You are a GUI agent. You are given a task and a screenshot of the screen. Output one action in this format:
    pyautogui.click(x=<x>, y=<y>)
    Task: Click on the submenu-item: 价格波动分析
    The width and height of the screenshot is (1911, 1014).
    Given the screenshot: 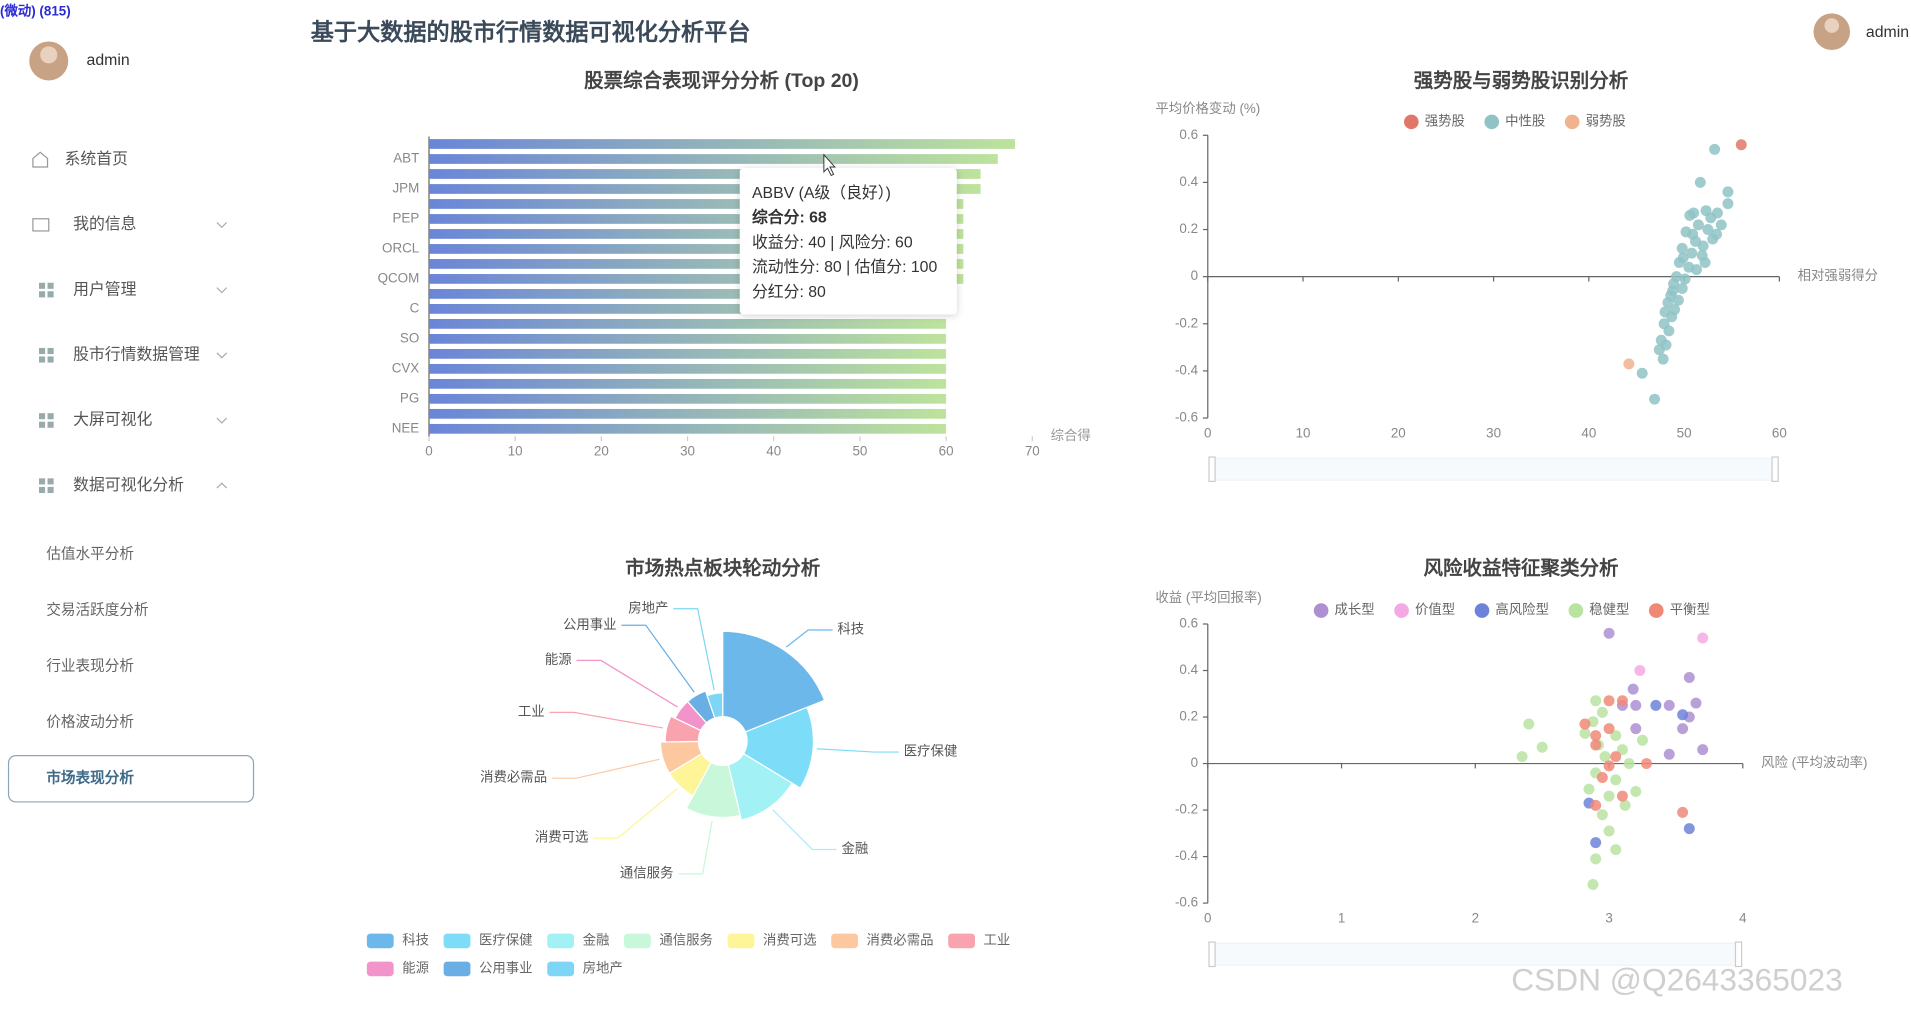 What is the action you would take?
    pyautogui.click(x=90, y=722)
    